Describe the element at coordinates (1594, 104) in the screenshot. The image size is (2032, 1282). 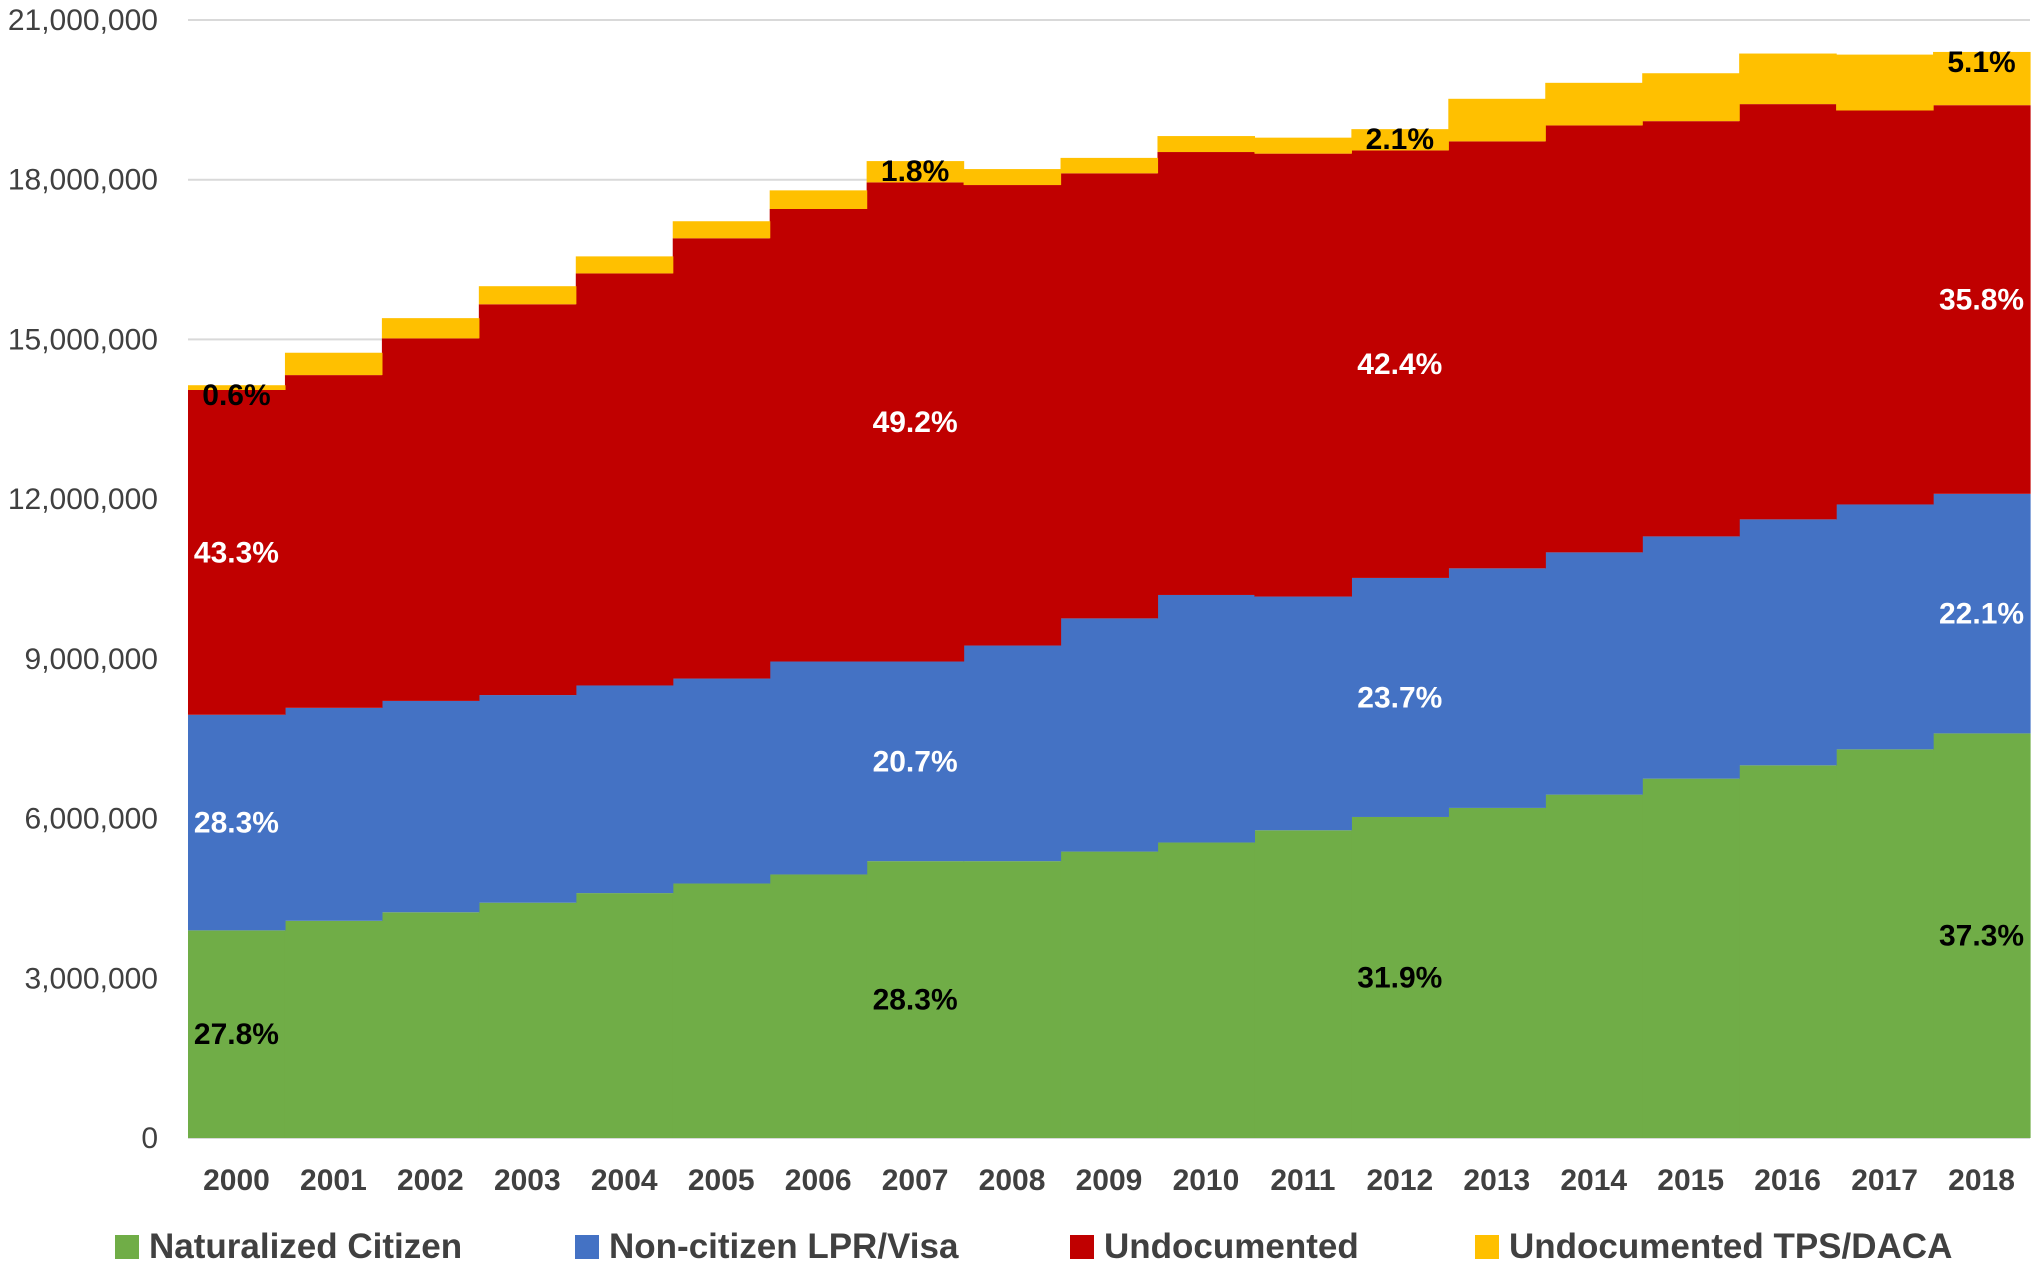
I see `area-segment-undocumented-tps-daca-2014` at that location.